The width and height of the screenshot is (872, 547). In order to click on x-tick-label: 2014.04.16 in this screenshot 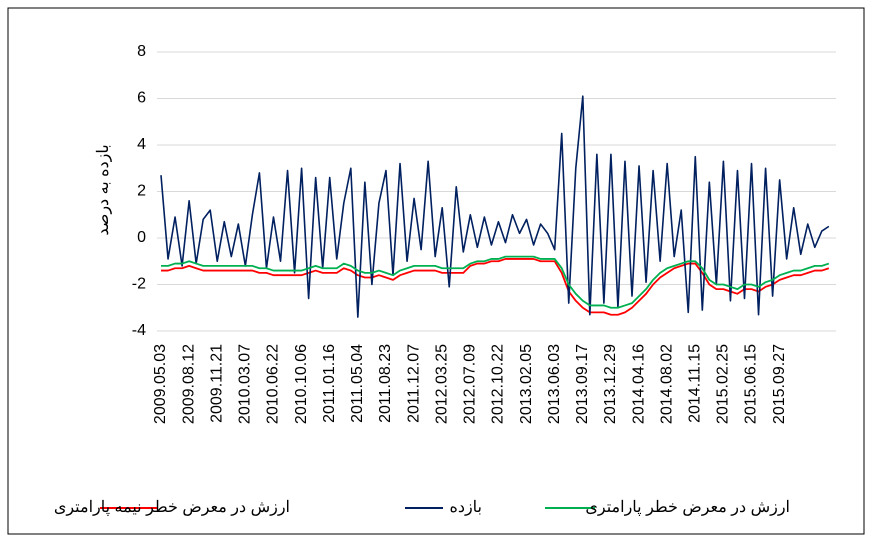, I will do `click(638, 384)`.